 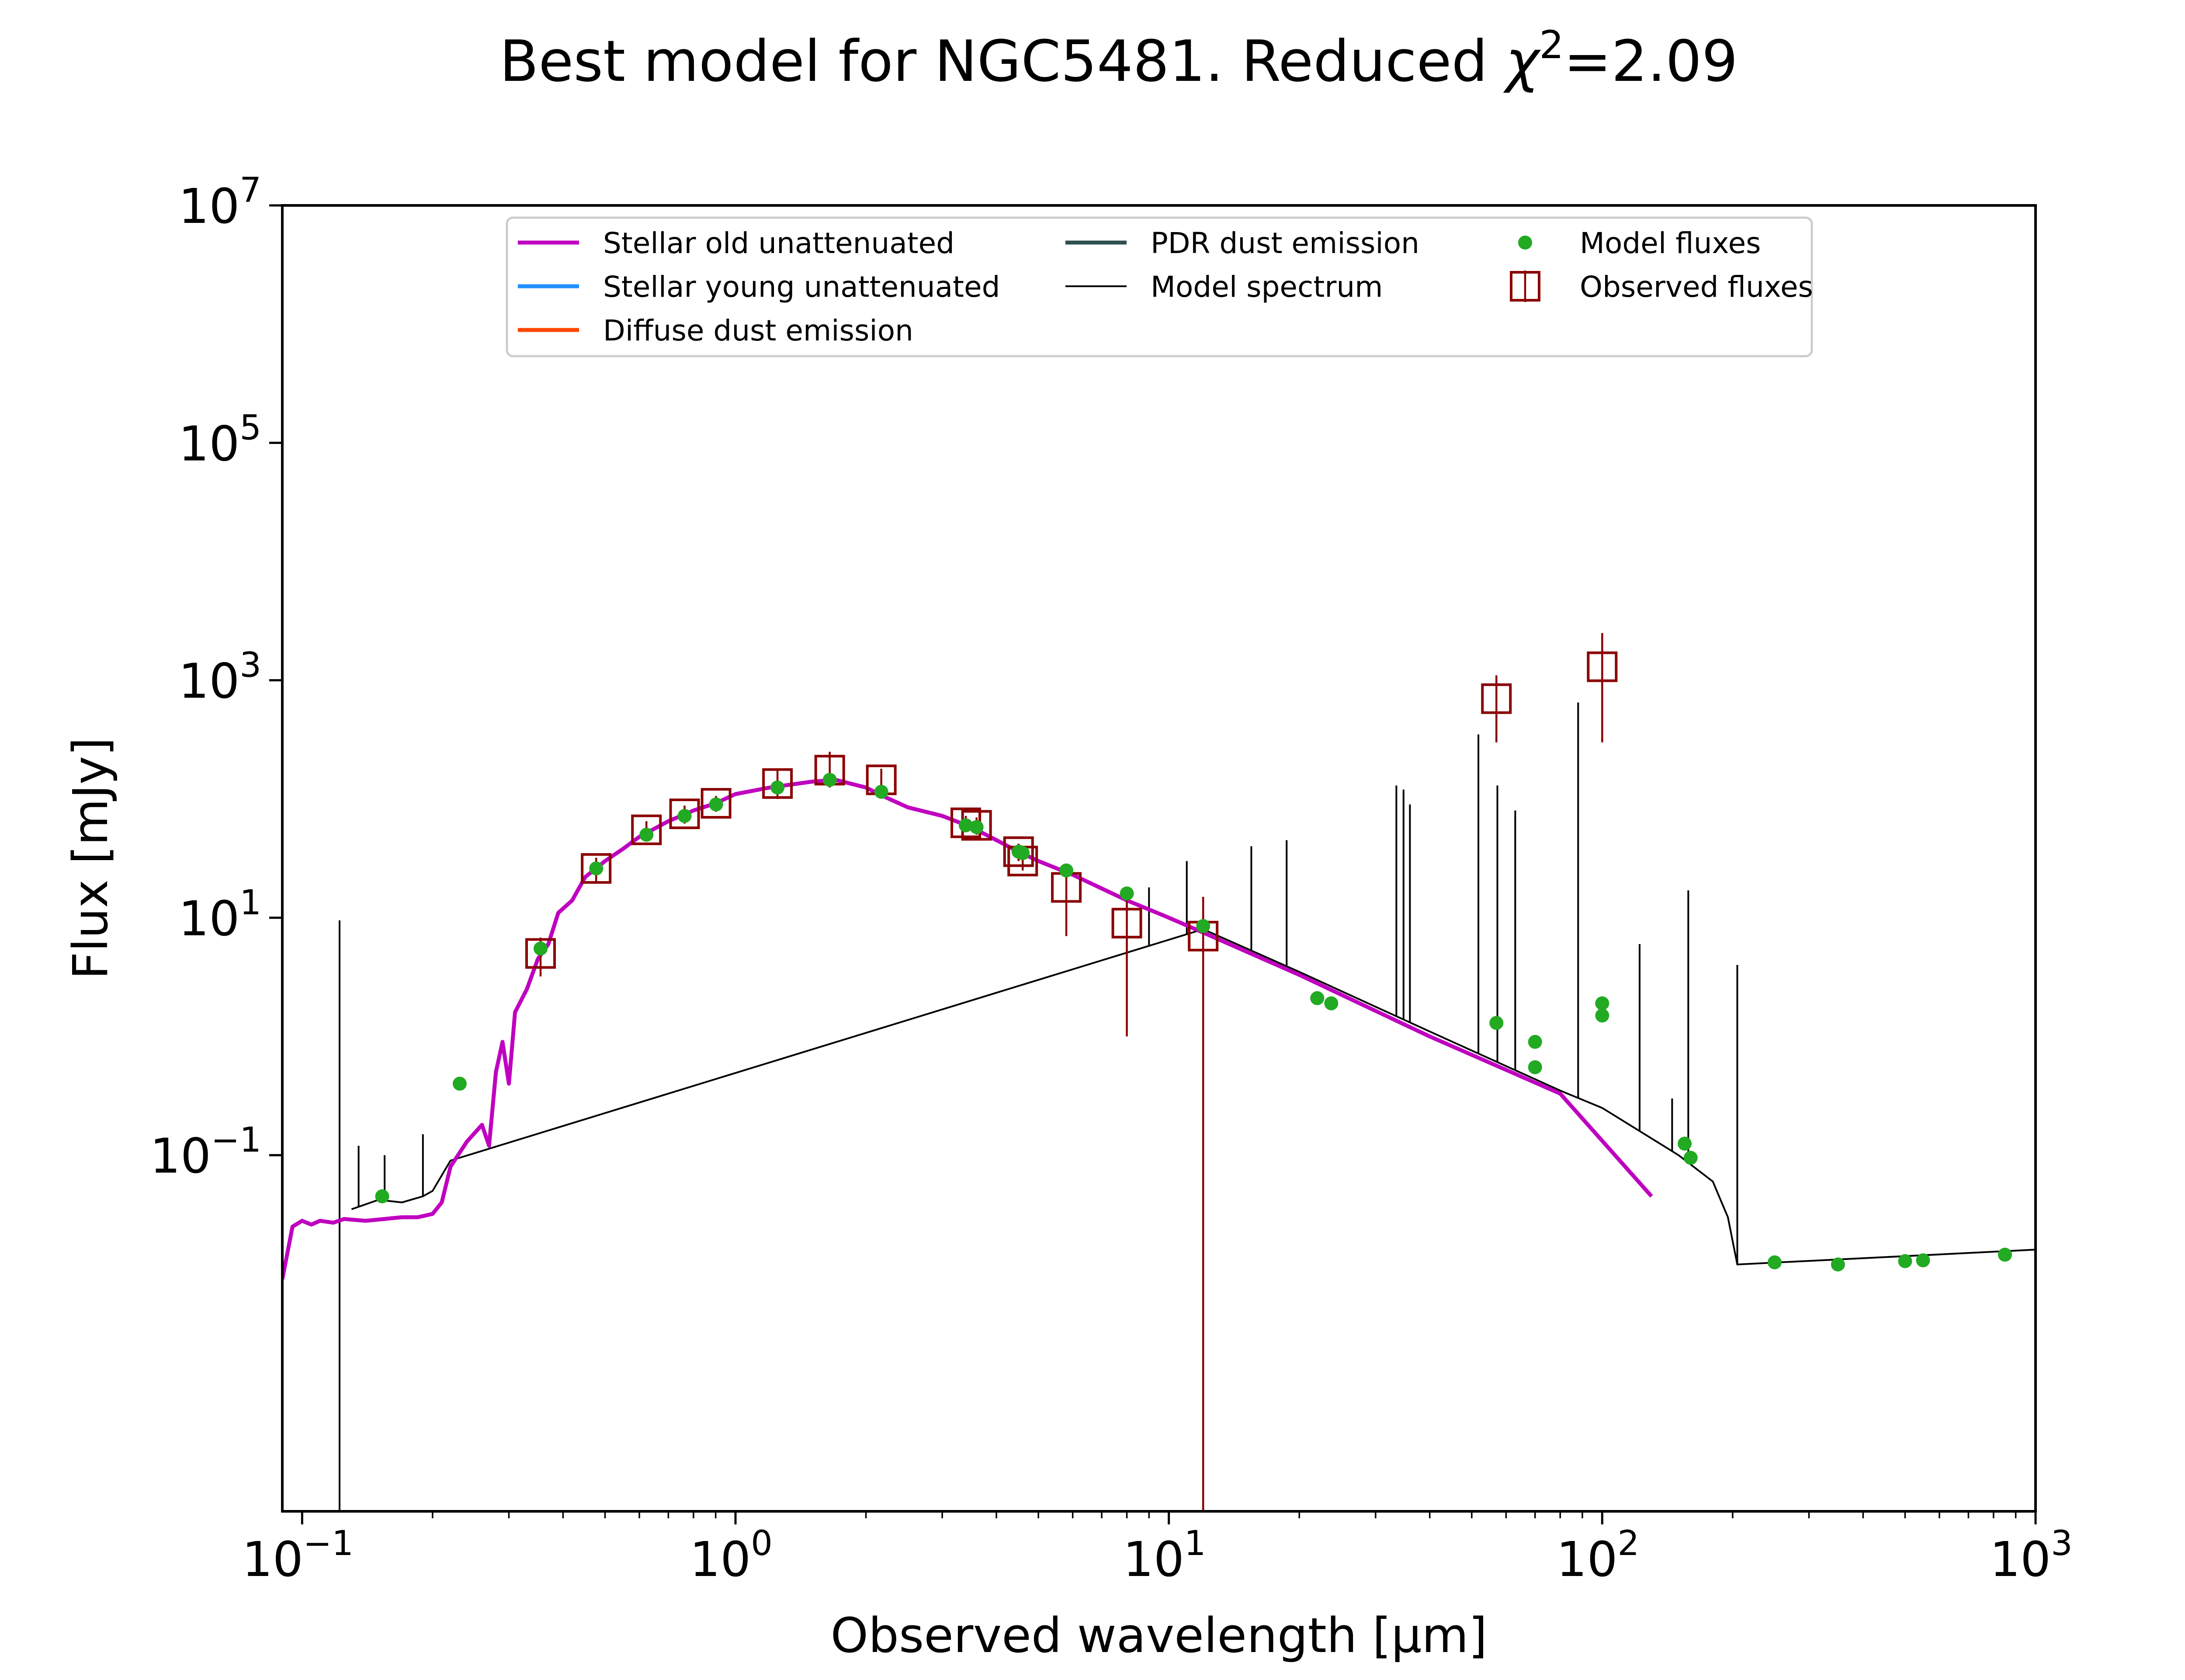 I want to click on y-axis-label: Flux [mJy], so click(x=90, y=858).